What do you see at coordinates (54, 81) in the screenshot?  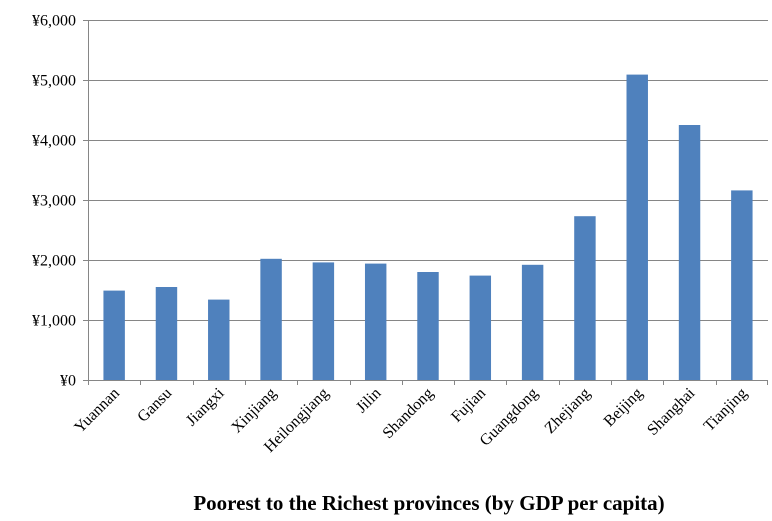 I see `y-tick-label: ¥5,000` at bounding box center [54, 81].